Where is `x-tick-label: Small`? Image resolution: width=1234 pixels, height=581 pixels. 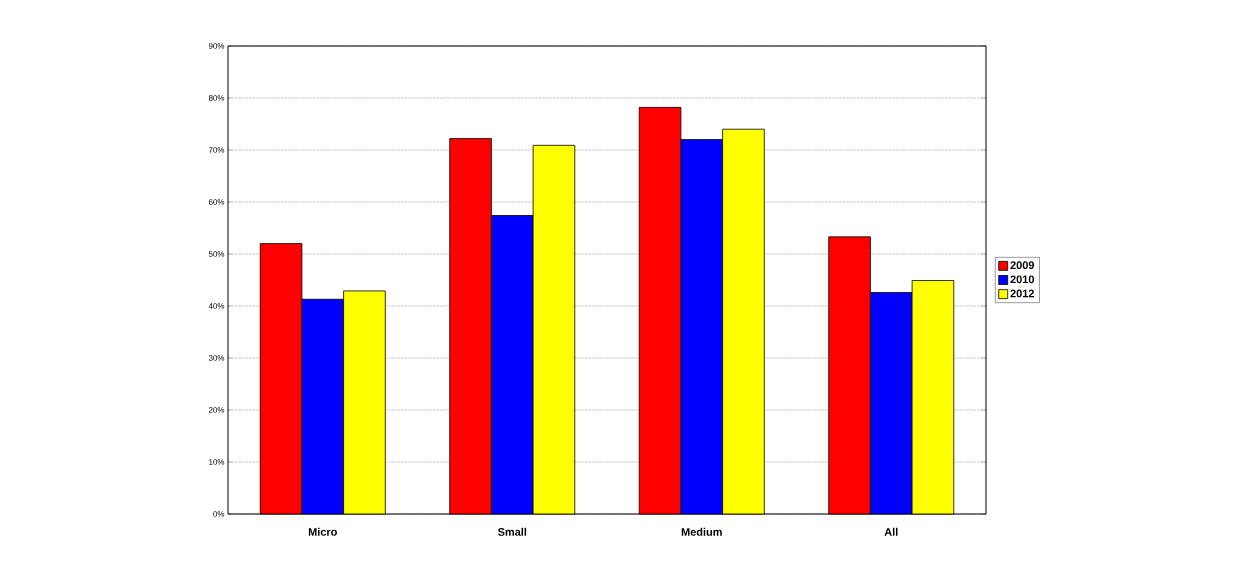
x-tick-label: Small is located at coordinates (512, 531).